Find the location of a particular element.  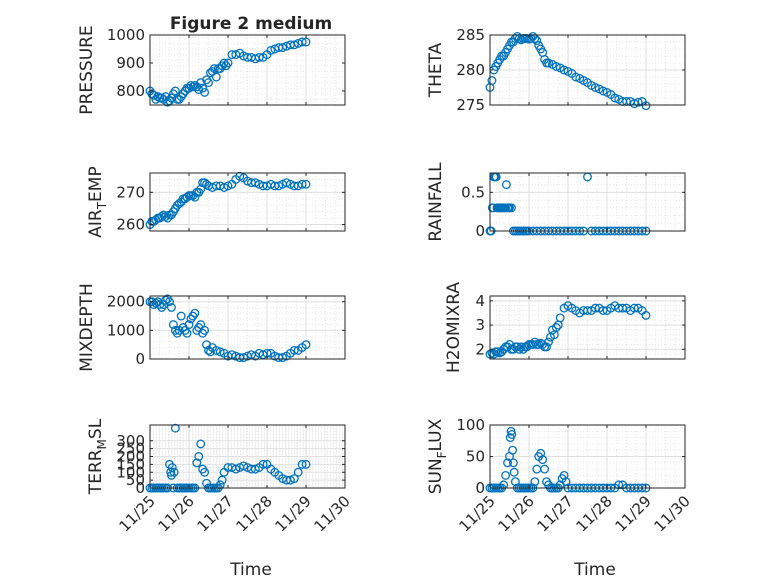

subplot-1: 800 900 1000 PRESSURE is located at coordinates (211, 70).